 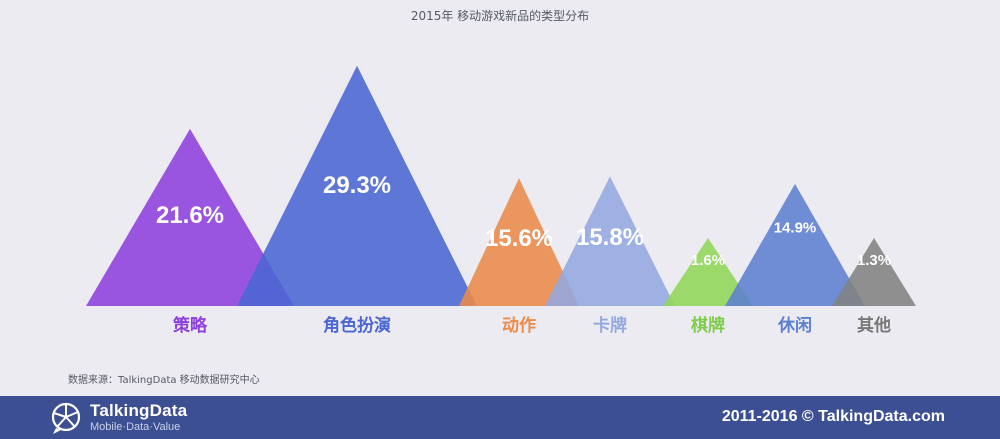 What do you see at coordinates (833, 416) in the screenshot?
I see `copyright-text: 2011-2016 © TalkingData.com` at bounding box center [833, 416].